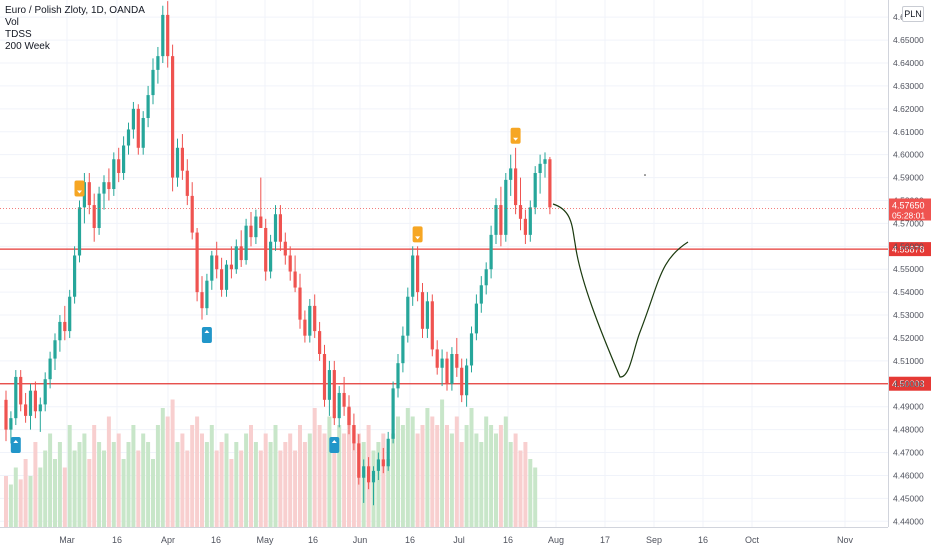  What do you see at coordinates (703, 540) in the screenshot?
I see `time-tick-label: 16` at bounding box center [703, 540].